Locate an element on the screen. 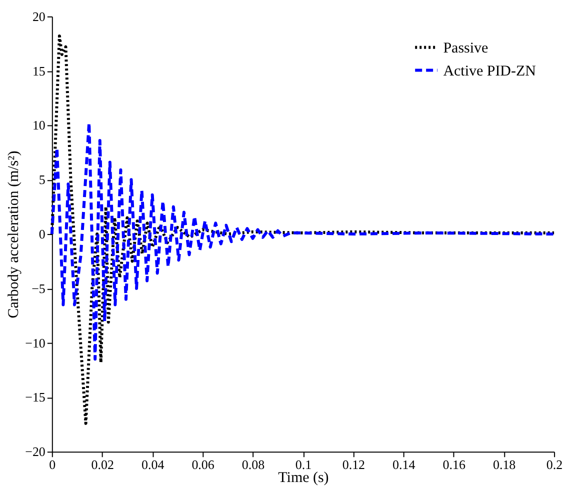 Image resolution: width=573 pixels, height=488 pixels. legend-label: Passive is located at coordinates (465, 48).